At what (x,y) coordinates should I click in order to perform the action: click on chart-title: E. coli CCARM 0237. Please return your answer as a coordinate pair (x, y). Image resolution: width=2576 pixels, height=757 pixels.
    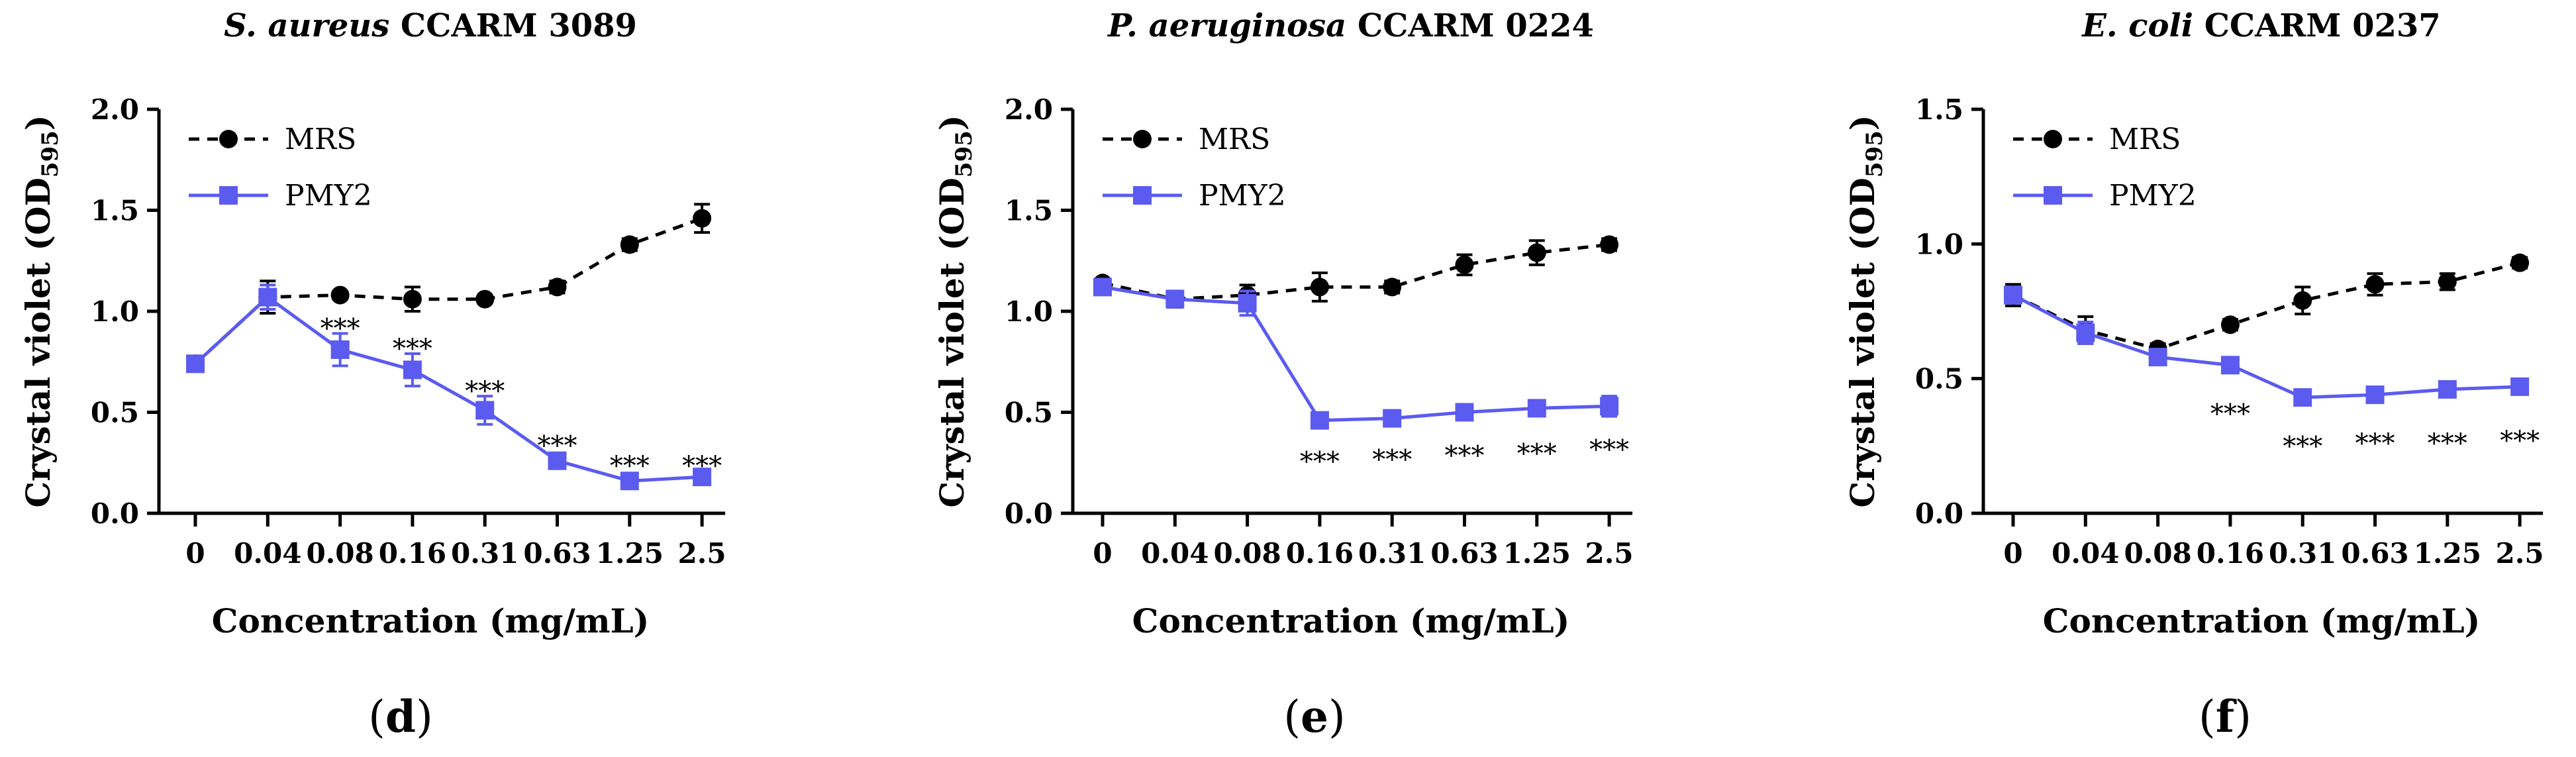
    Looking at the image, I should click on (2260, 25).